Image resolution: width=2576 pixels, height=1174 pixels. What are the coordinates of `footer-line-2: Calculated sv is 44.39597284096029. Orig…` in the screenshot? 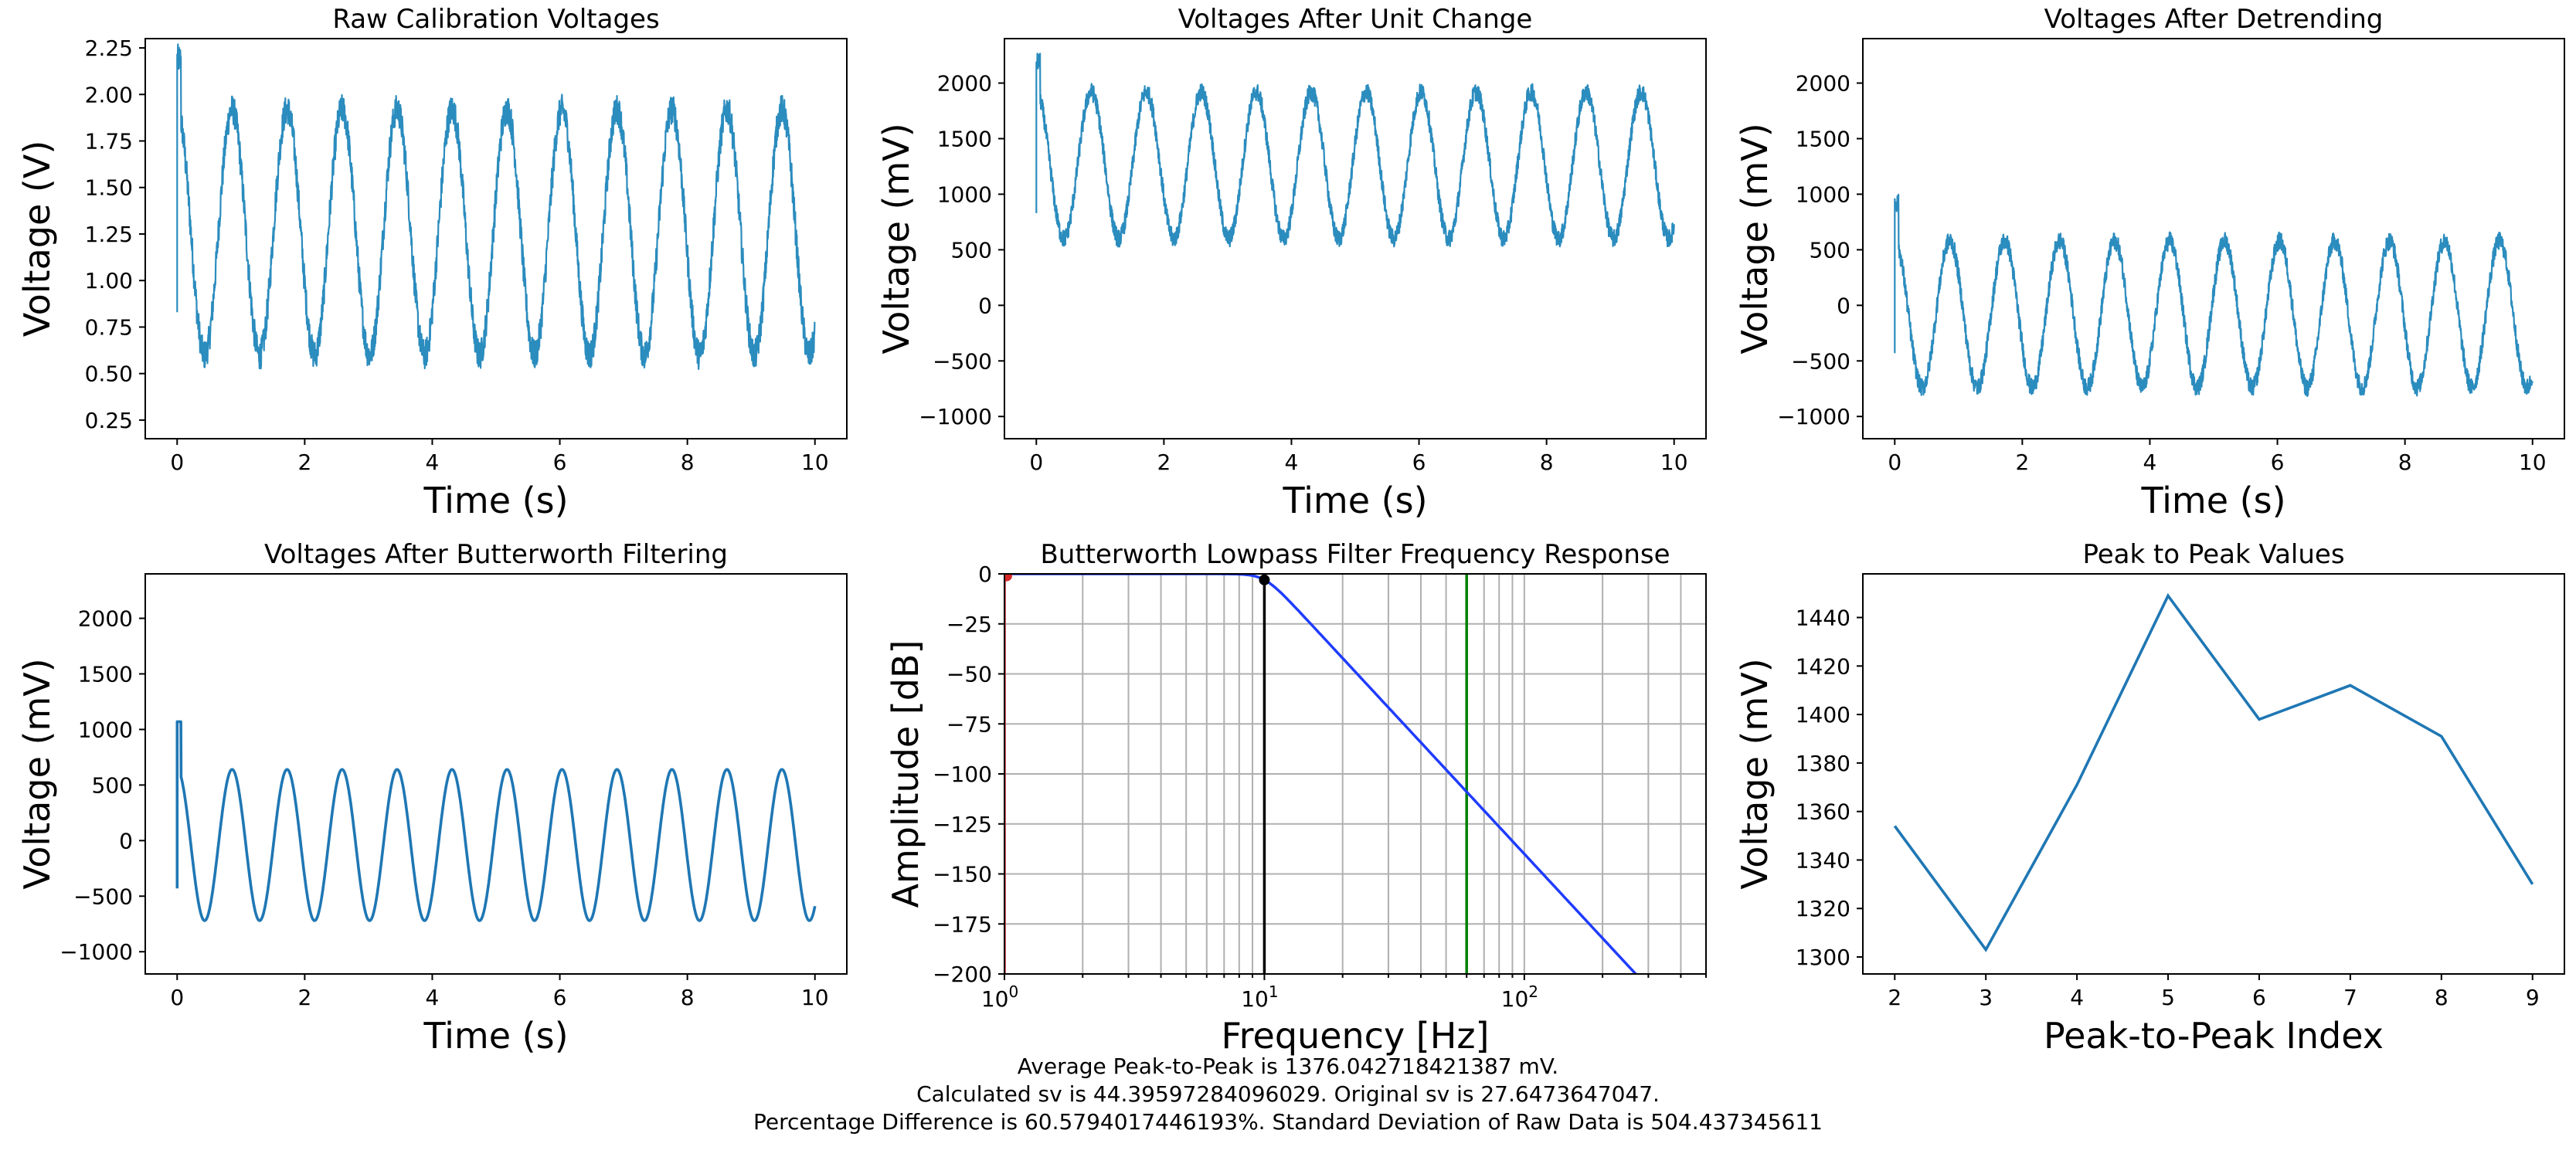 It's located at (1288, 1094).